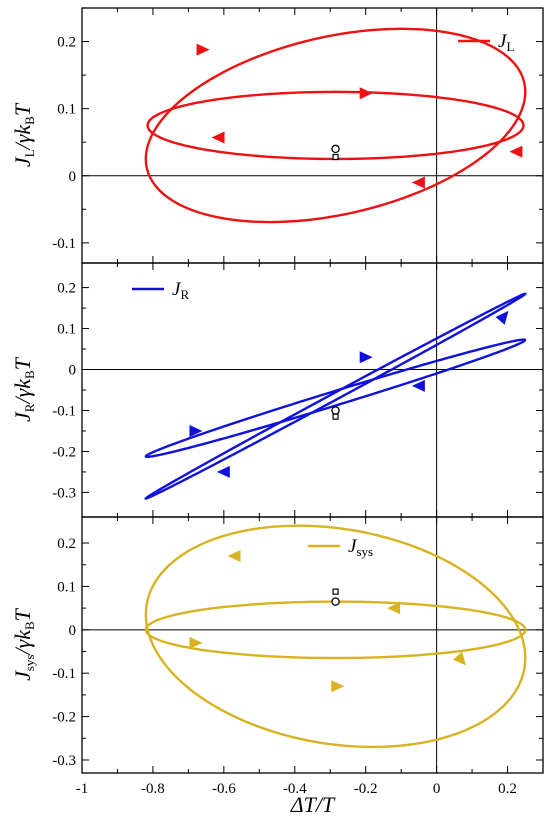 The image size is (550, 832). Describe the element at coordinates (366, 789) in the screenshot. I see `x-tick-label: -0.2` at that location.